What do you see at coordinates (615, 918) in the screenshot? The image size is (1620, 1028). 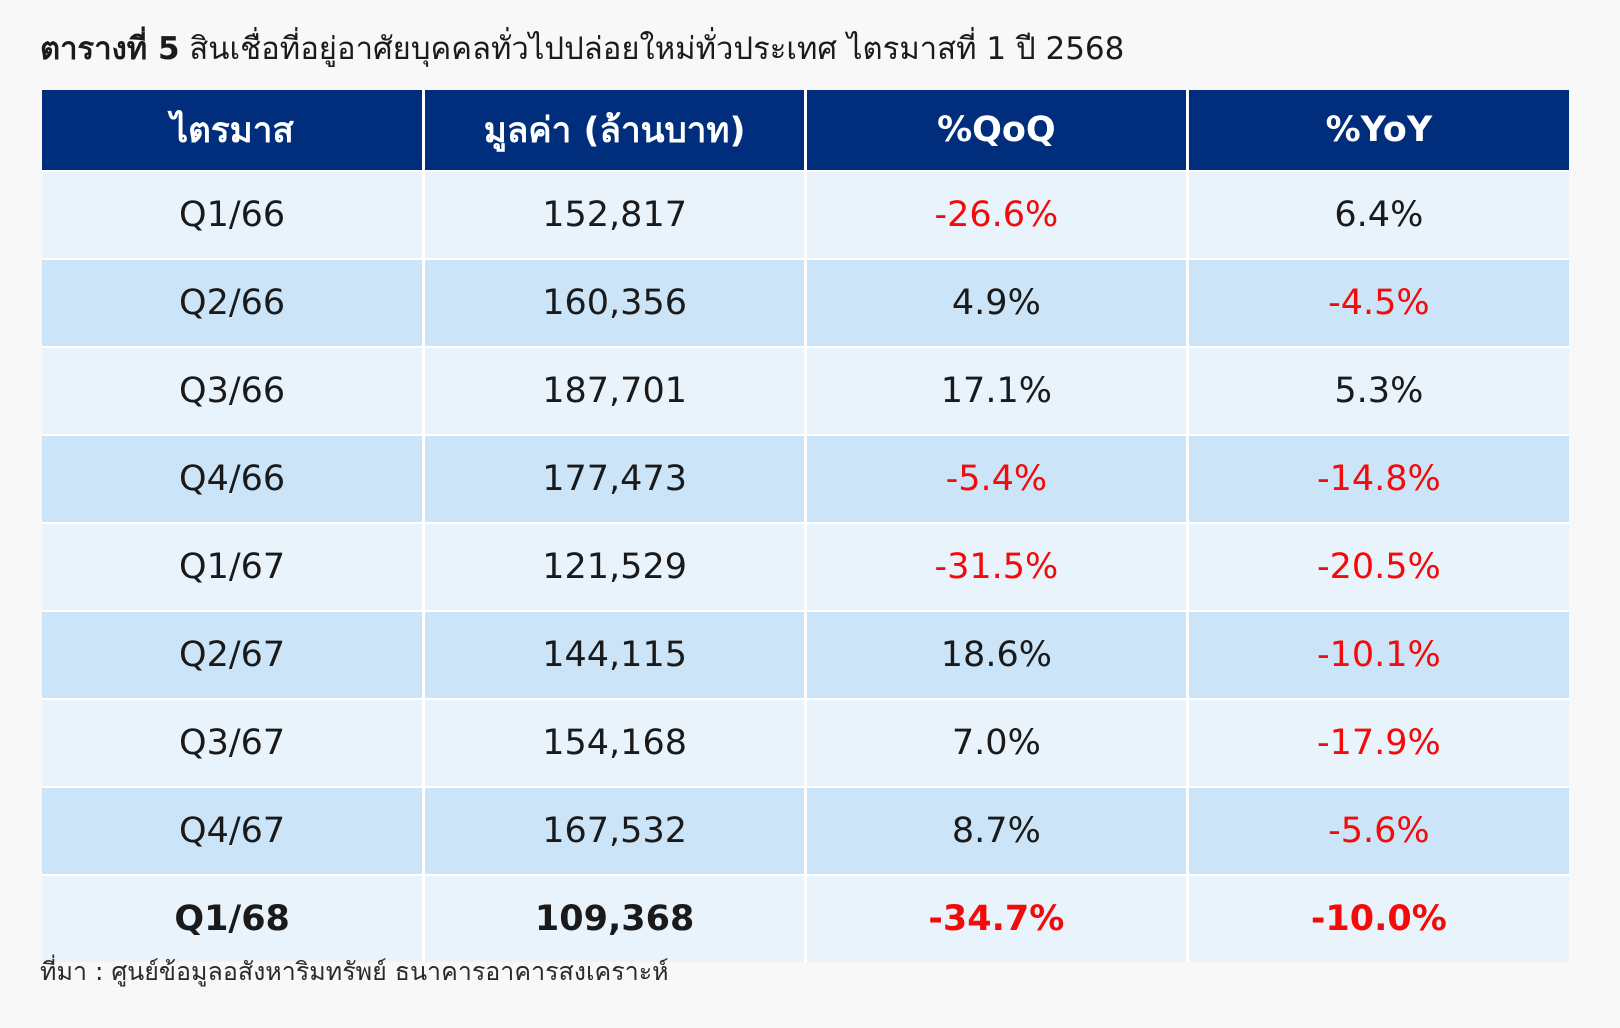 I see `cell-value: 109,368` at bounding box center [615, 918].